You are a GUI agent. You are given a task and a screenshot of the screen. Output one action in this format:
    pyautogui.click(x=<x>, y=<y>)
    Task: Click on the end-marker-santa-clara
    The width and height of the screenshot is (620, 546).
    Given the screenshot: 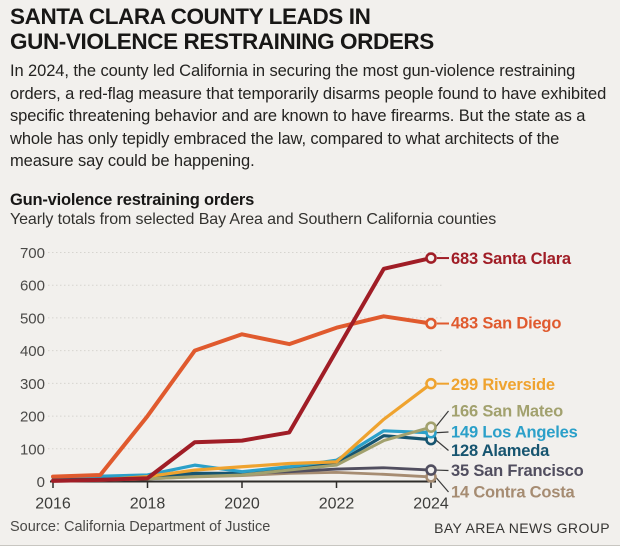 What is the action you would take?
    pyautogui.click(x=431, y=258)
    